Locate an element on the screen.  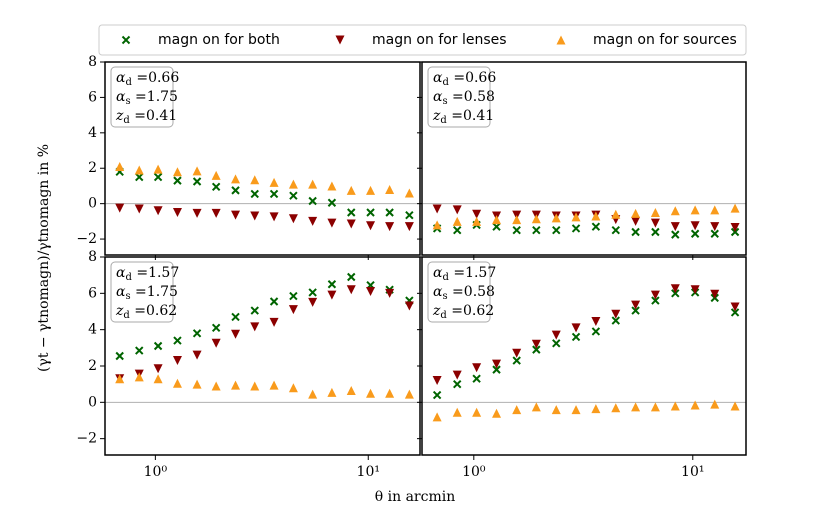
param-box is located at coordinates (459, 97).